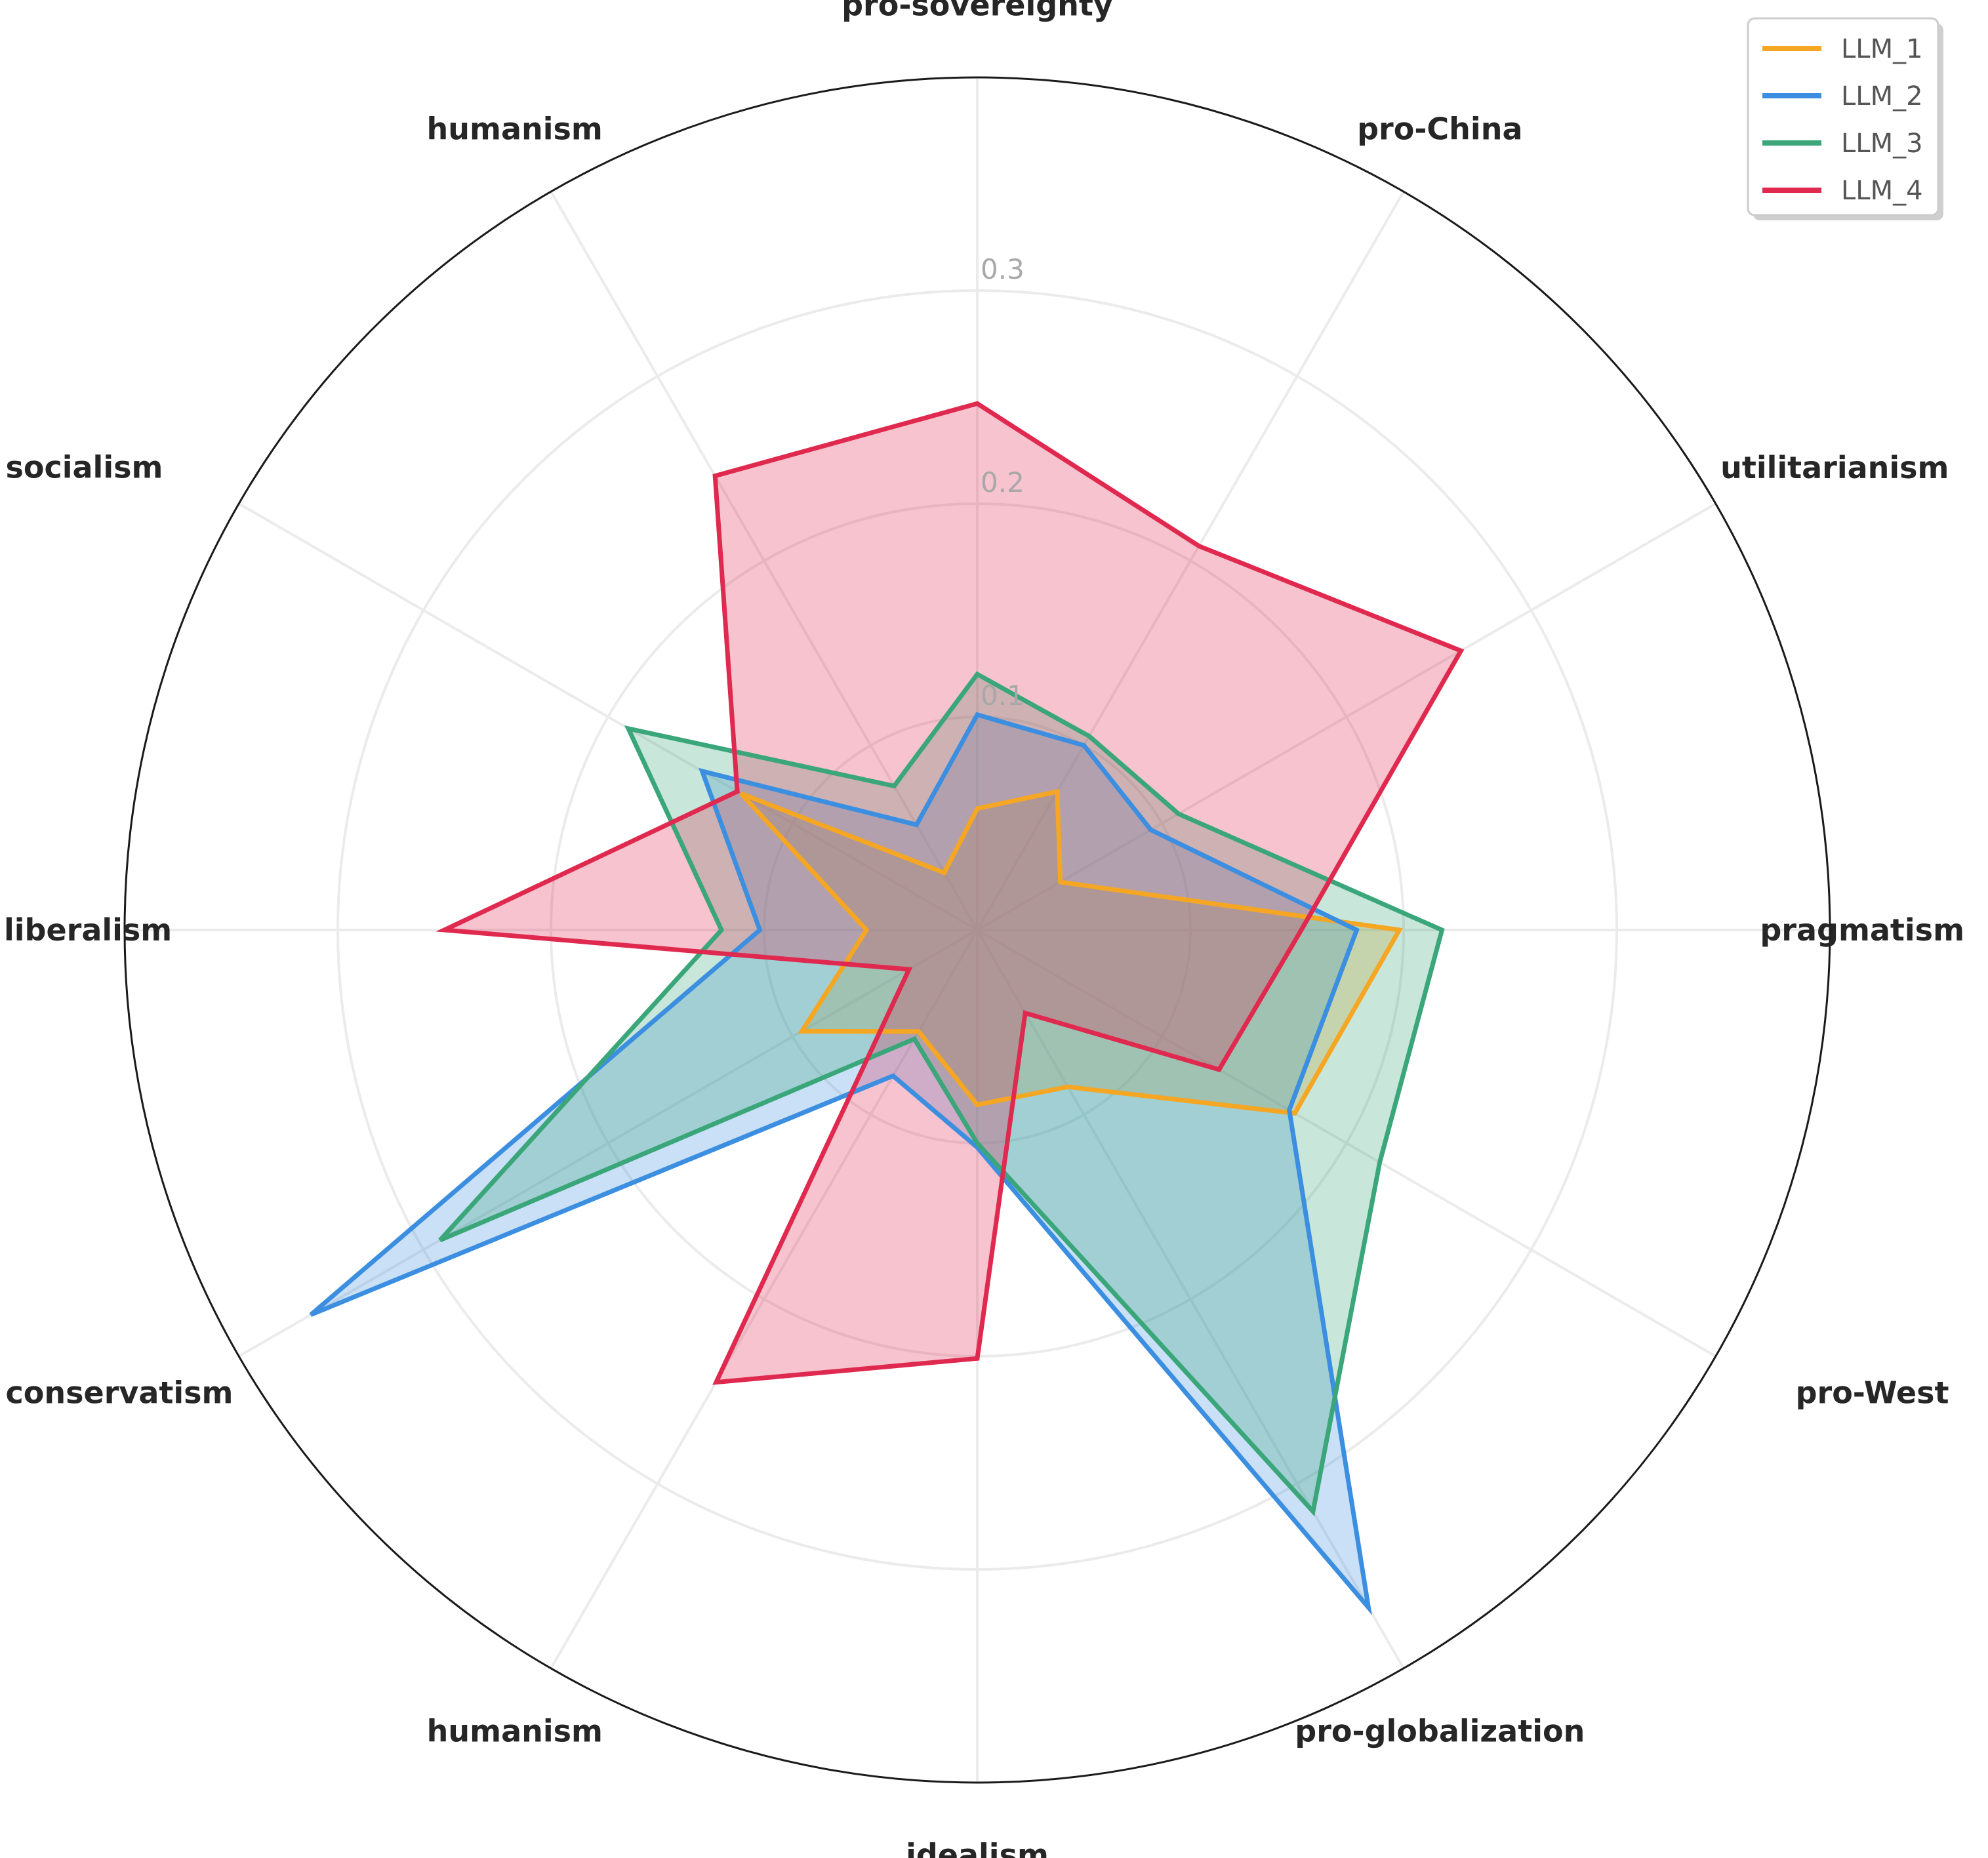  Describe the element at coordinates (977, 1848) in the screenshot. I see `axis-label: idealism` at that location.